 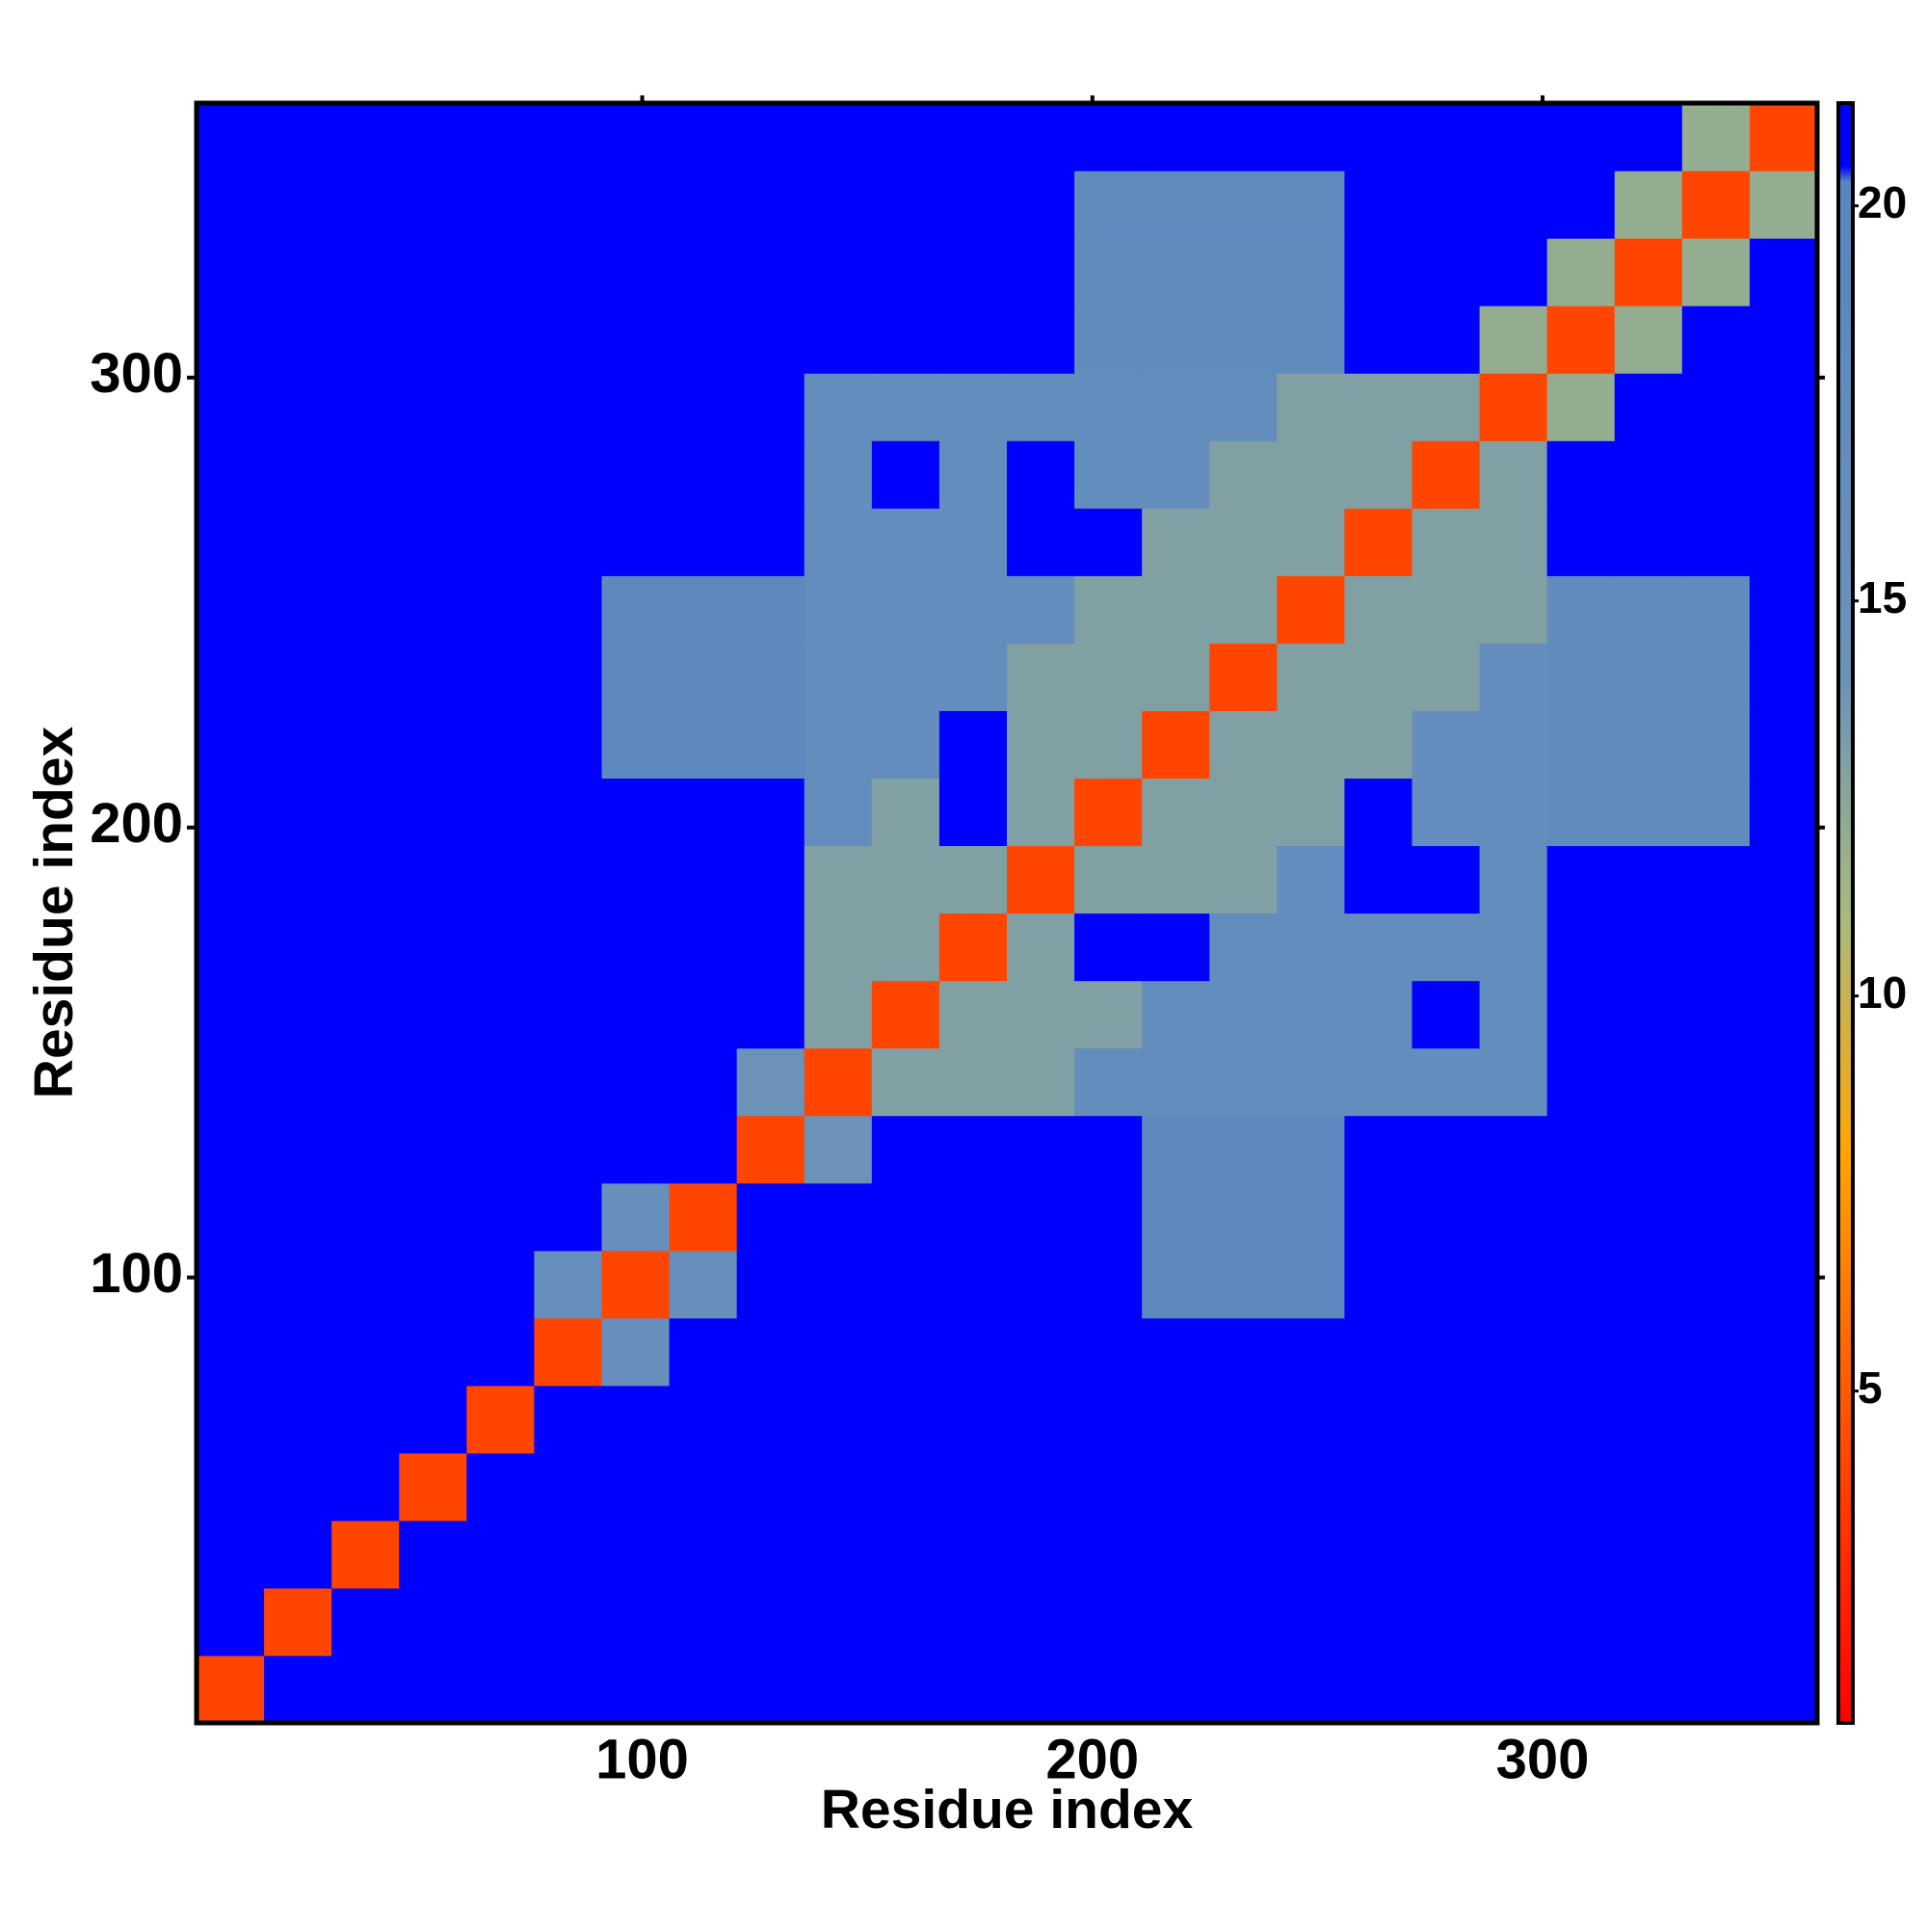 What do you see at coordinates (1092, 1759) in the screenshot?
I see `x-tick-label: 200` at bounding box center [1092, 1759].